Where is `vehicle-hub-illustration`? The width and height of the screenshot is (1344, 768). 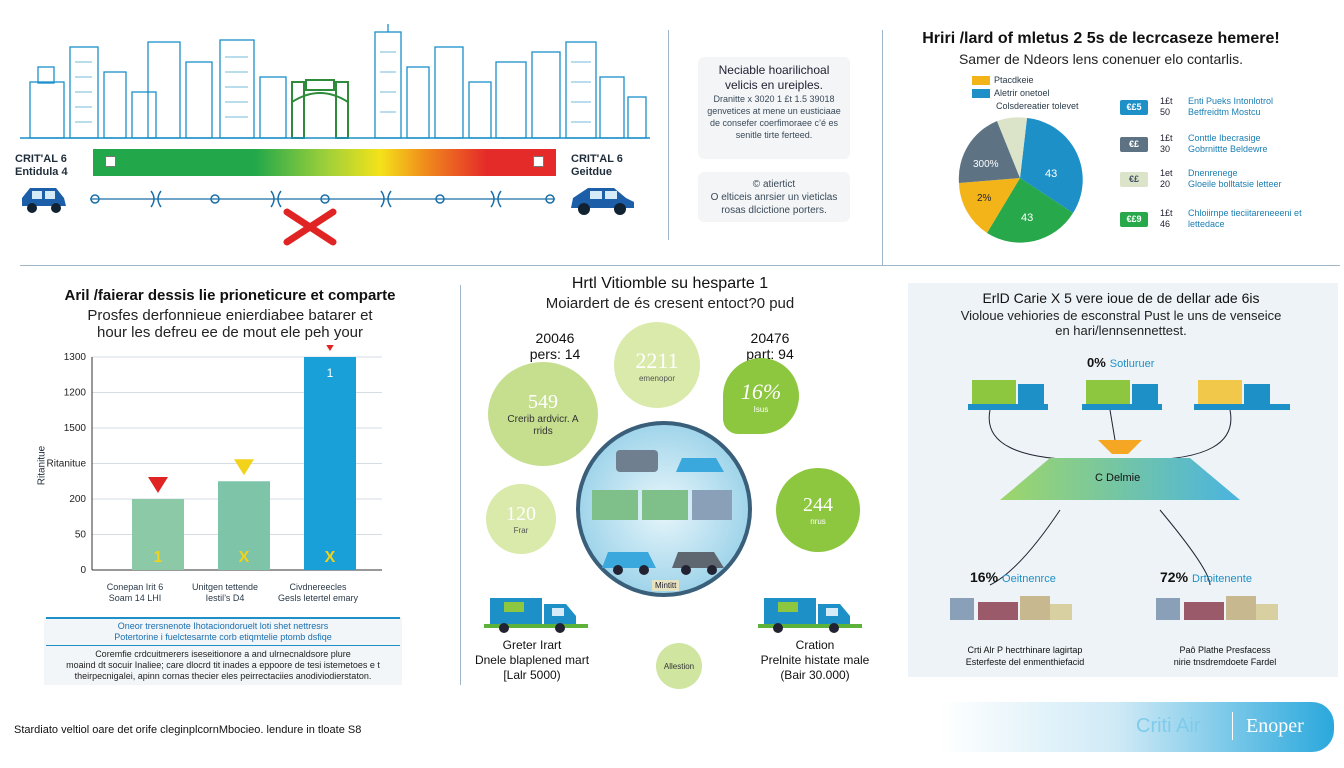 vehicle-hub-illustration is located at coordinates (664, 509).